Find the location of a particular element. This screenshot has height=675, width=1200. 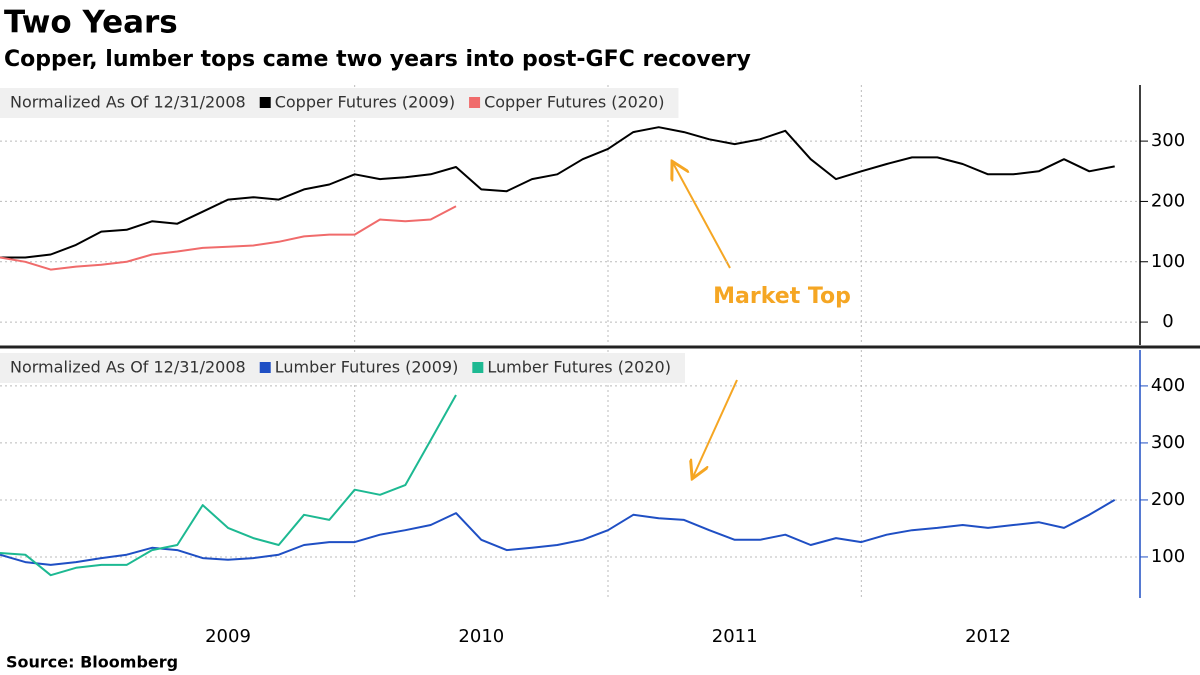

legend-label: Lumber Futures (2020) is located at coordinates (579, 367).